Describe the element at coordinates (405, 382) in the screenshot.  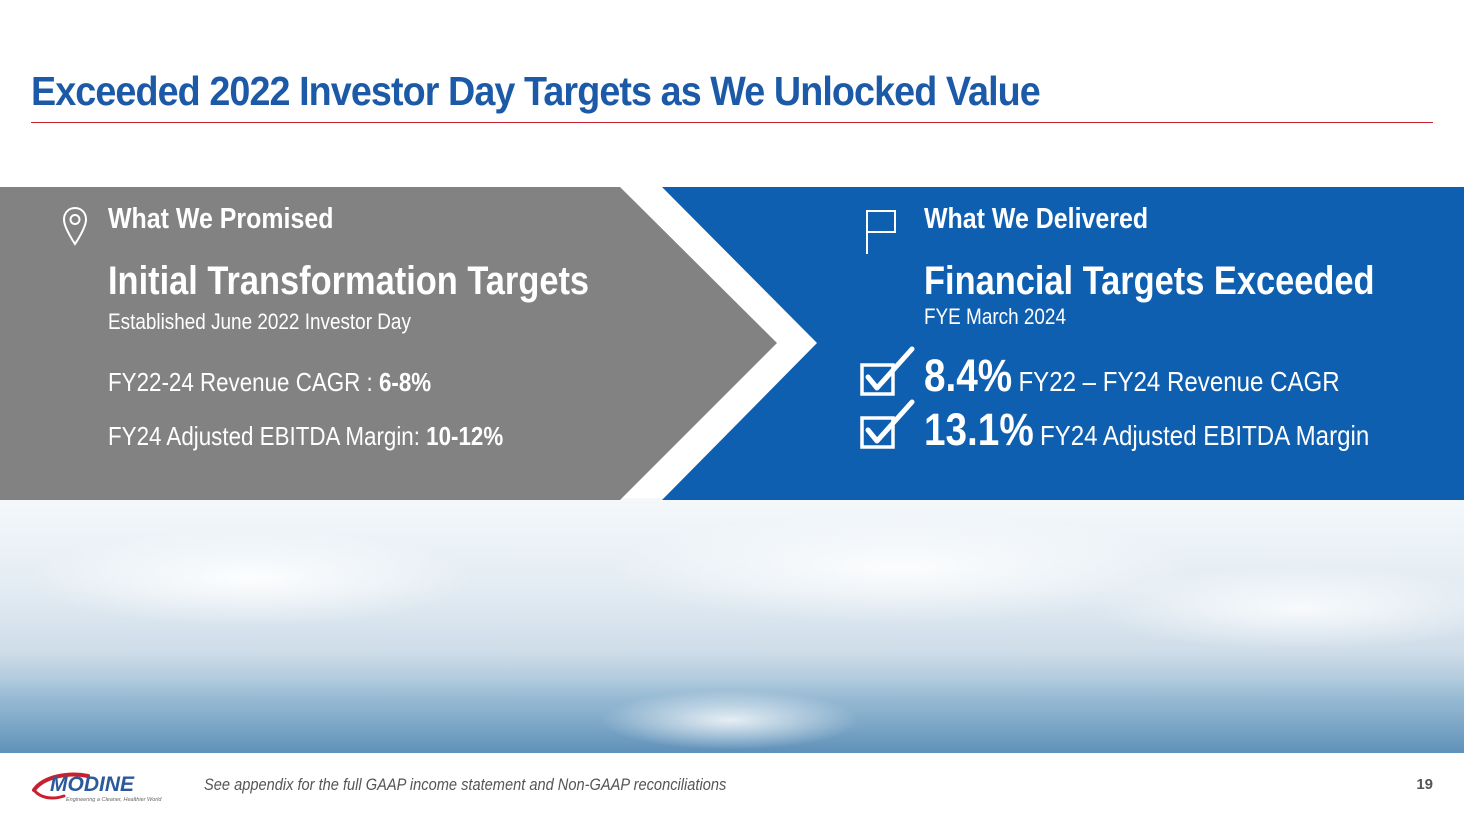
I see `metric-value: 6-8%` at that location.